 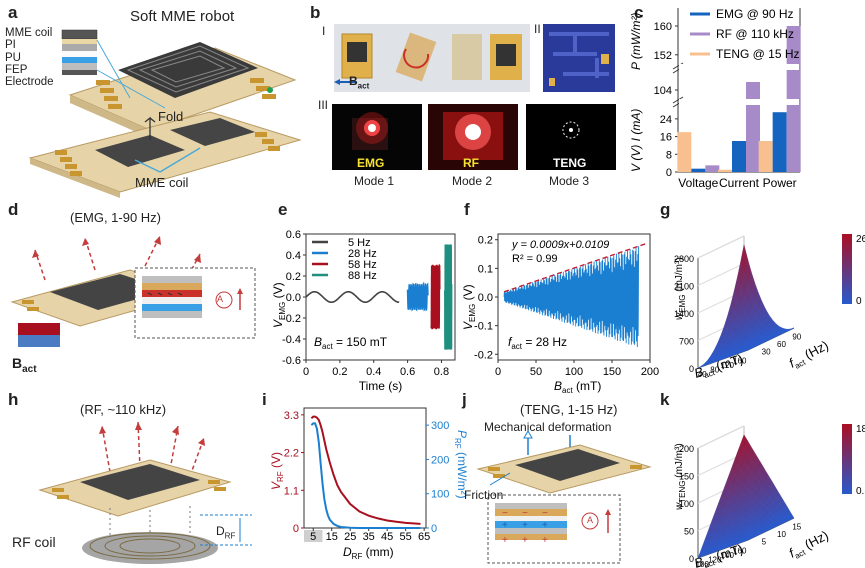 I want to click on label-tail: (Hz), so click(x=815, y=350).